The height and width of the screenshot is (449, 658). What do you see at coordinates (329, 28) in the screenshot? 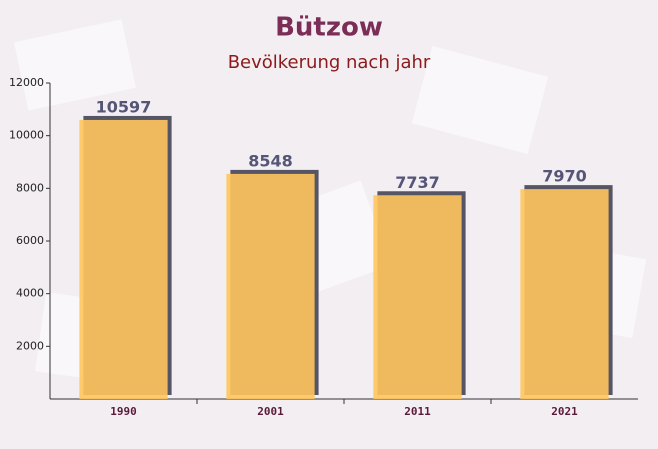
I see `chart-title: Bützow` at bounding box center [329, 28].